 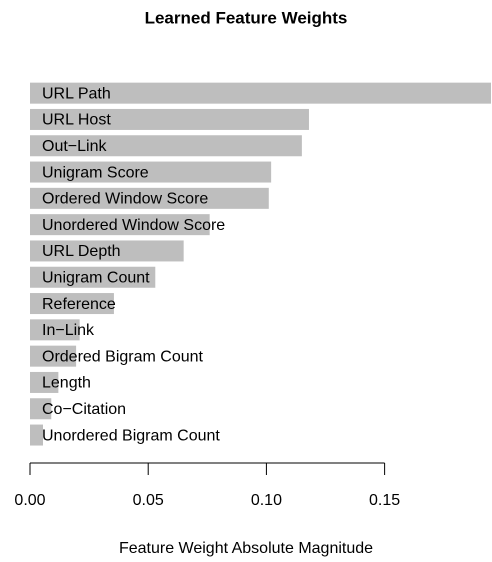 I want to click on bar-label: URL Depth, so click(x=81, y=251).